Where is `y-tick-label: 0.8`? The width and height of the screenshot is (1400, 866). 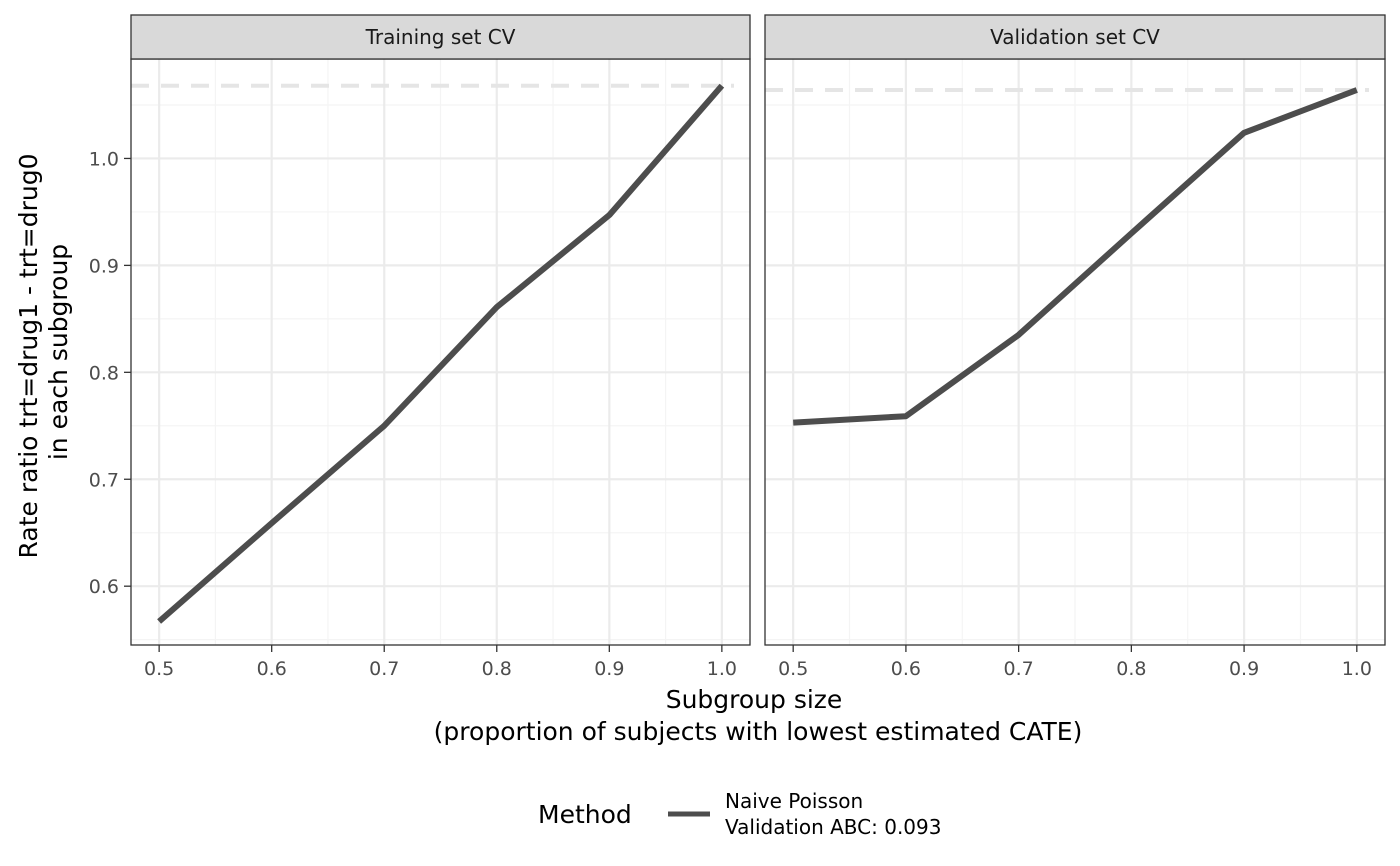 y-tick-label: 0.8 is located at coordinates (104, 373).